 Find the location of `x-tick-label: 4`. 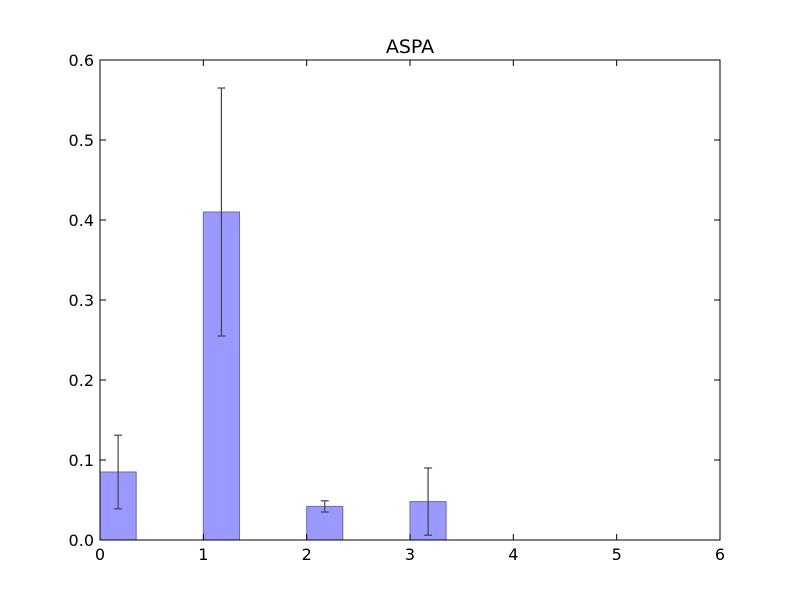

x-tick-label: 4 is located at coordinates (513, 554).